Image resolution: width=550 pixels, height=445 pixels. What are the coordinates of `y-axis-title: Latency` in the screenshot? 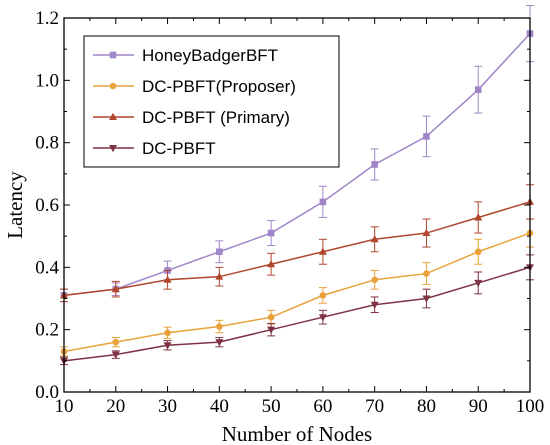 It's located at (15, 205).